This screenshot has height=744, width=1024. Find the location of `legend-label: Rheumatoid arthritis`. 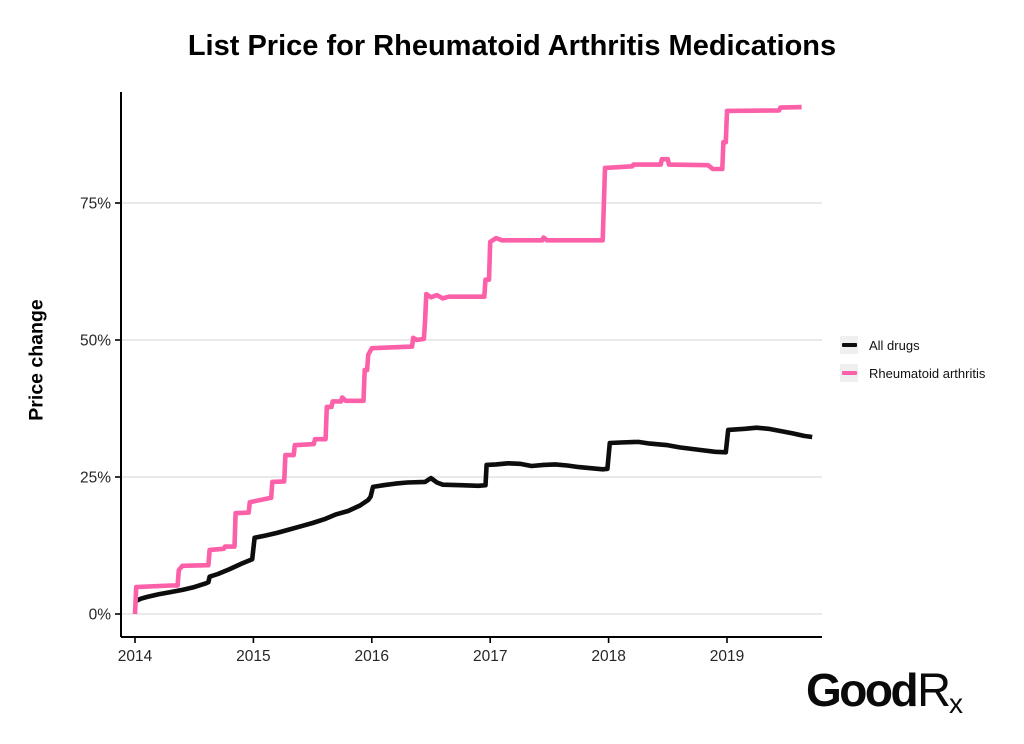

legend-label: Rheumatoid arthritis is located at coordinates (927, 373).